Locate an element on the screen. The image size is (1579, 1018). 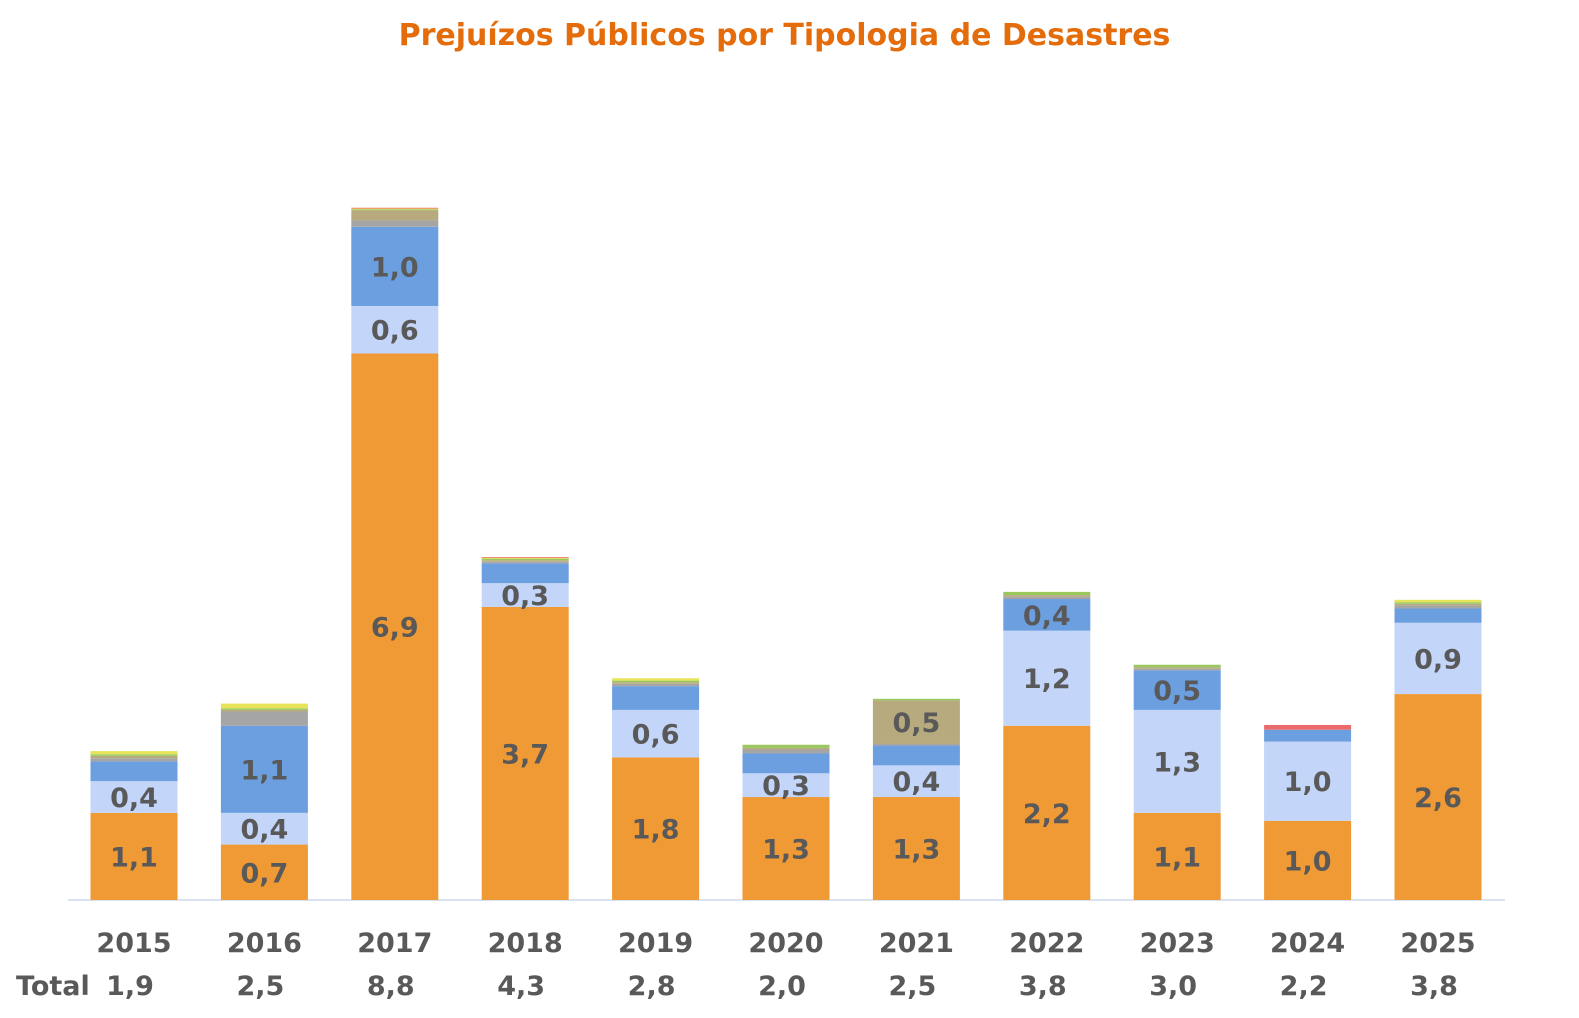
total-value: 4,3 is located at coordinates (521, 986).